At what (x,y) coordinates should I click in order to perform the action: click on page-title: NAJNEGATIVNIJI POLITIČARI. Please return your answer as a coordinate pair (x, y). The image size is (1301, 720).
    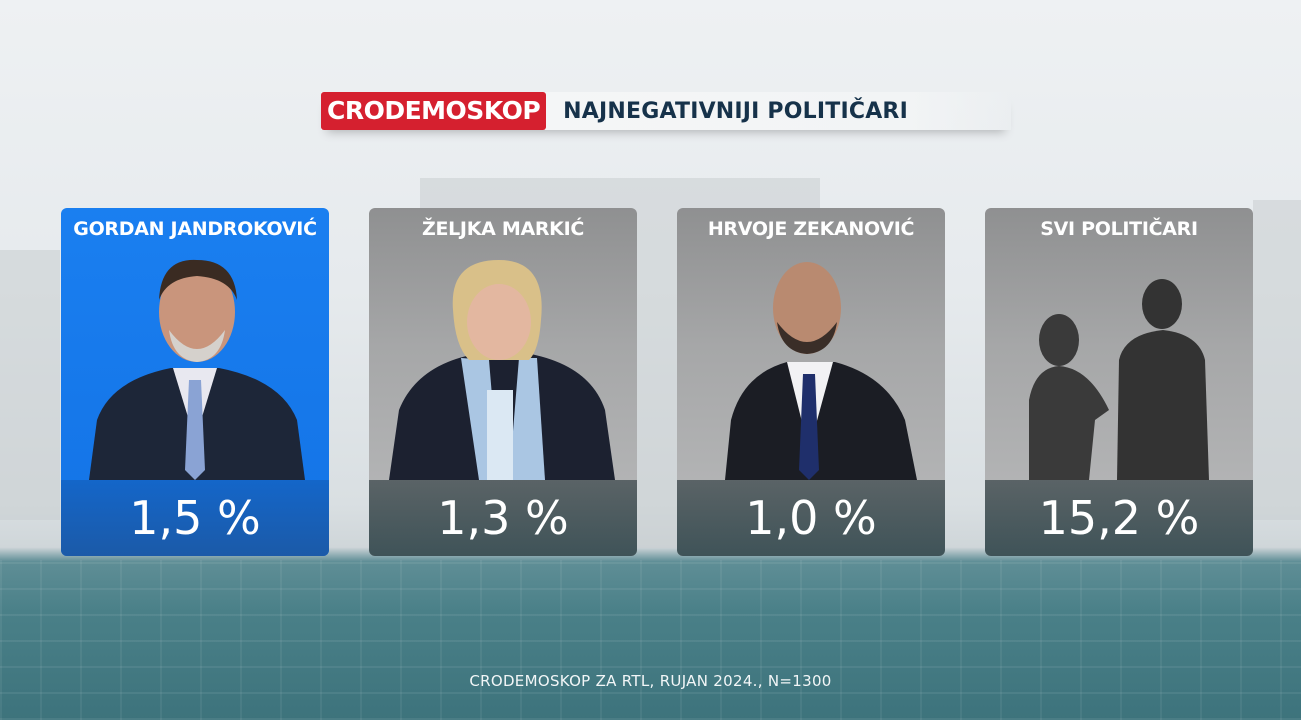
    Looking at the image, I should click on (735, 111).